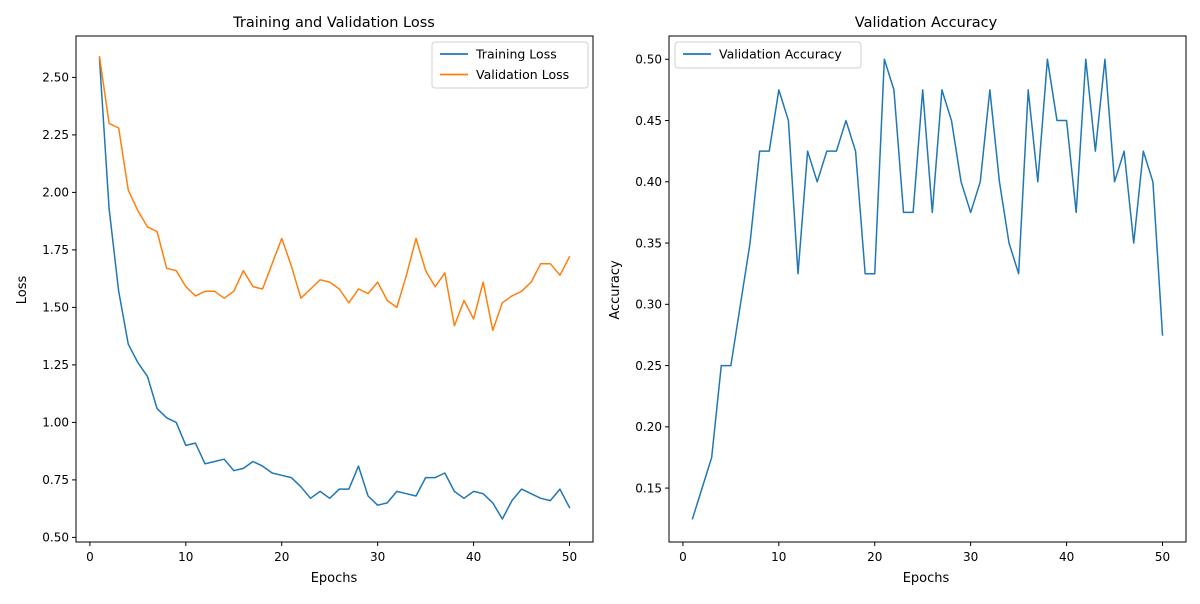  Describe the element at coordinates (55, 480) in the screenshot. I see `y-tick-label: 0.75` at that location.